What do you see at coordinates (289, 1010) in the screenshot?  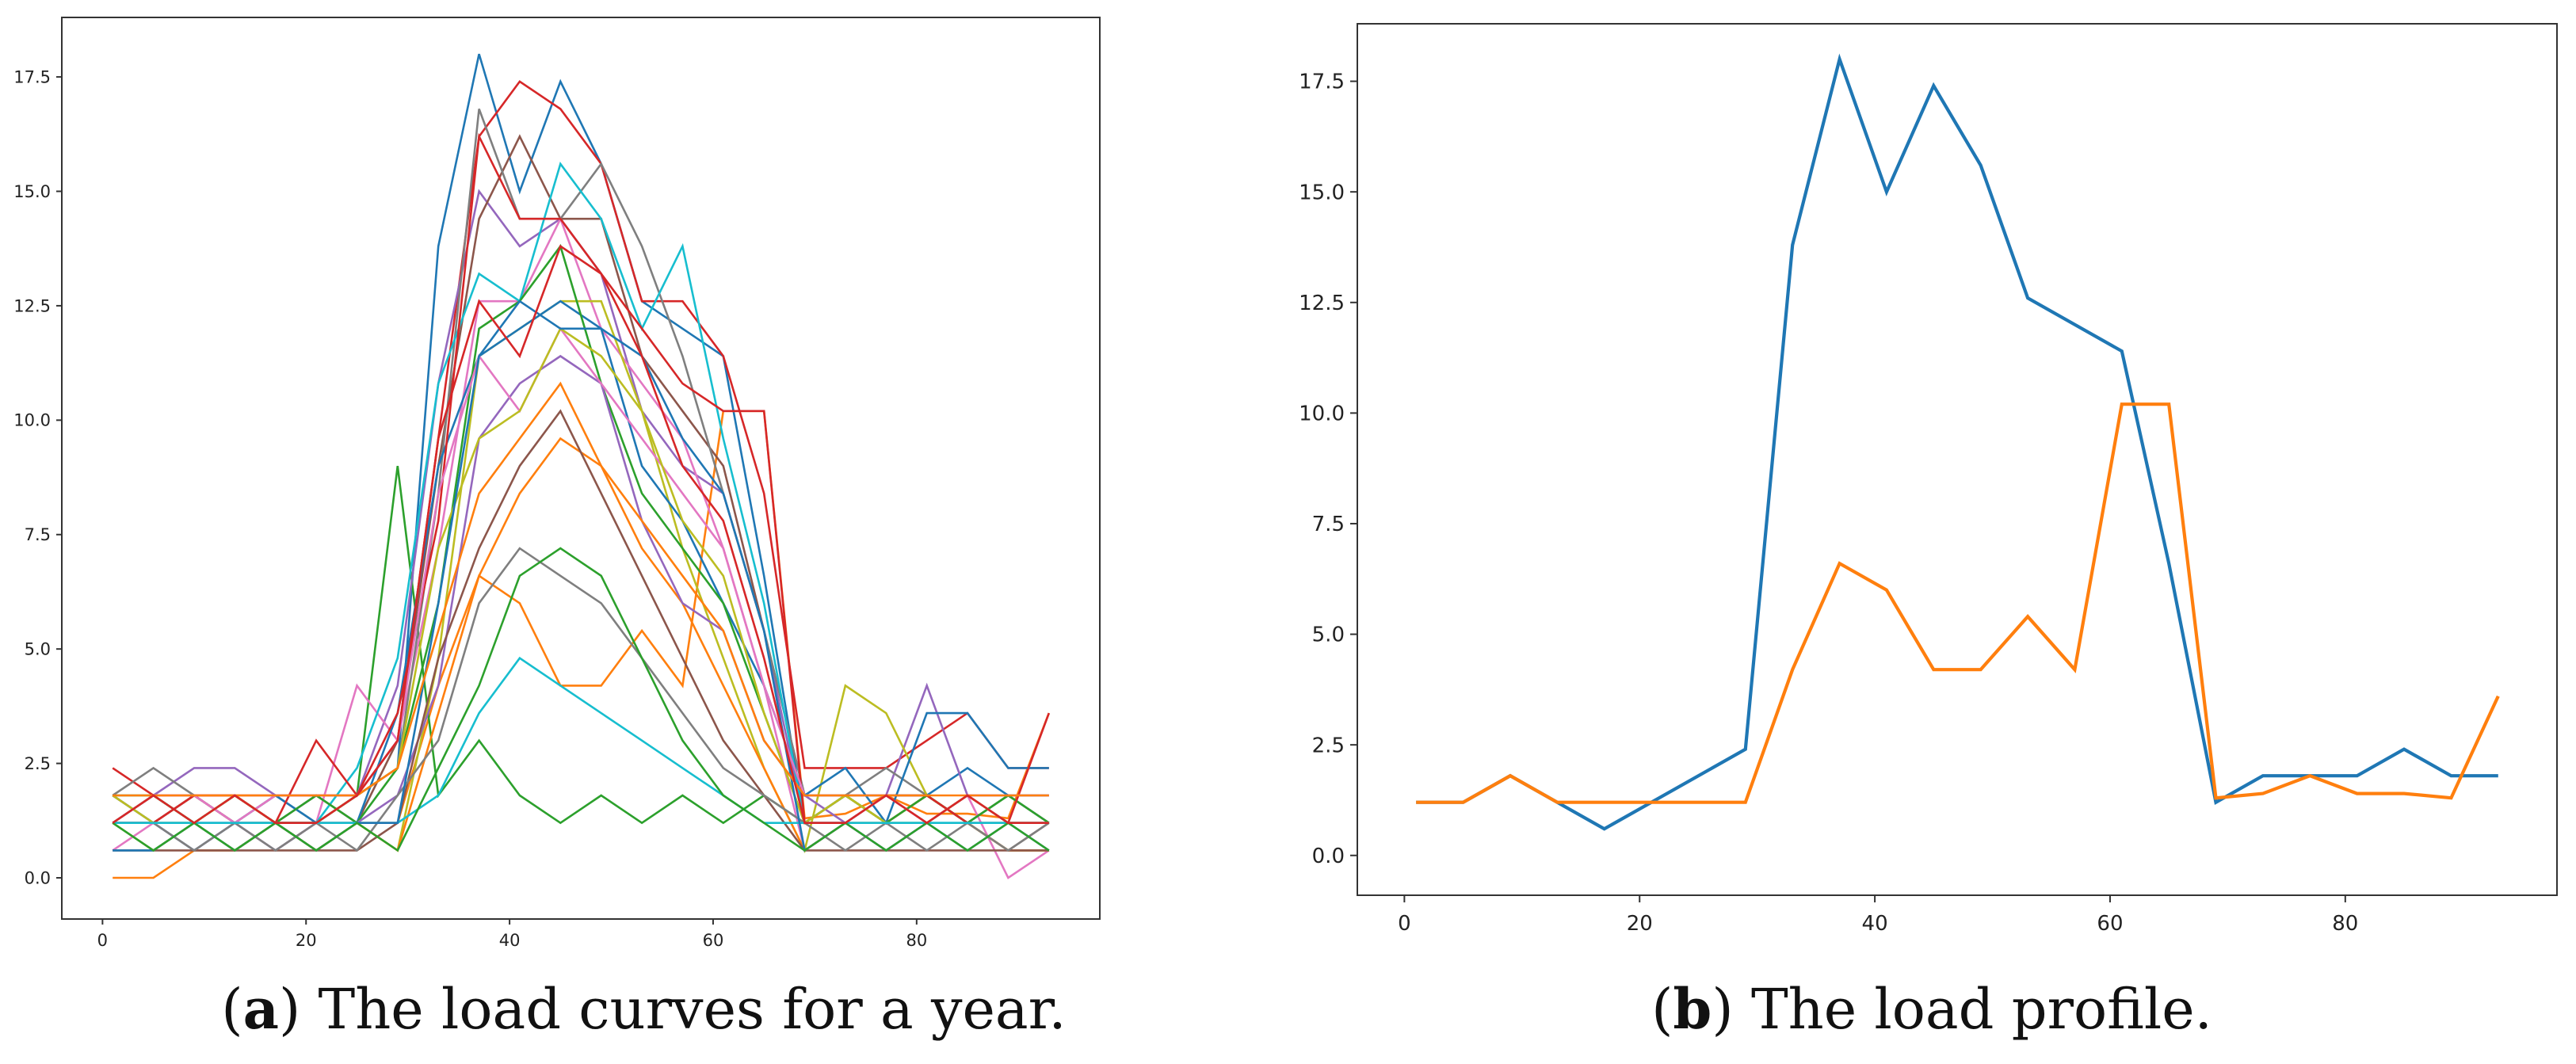 I see `caption-a-close: )` at bounding box center [289, 1010].